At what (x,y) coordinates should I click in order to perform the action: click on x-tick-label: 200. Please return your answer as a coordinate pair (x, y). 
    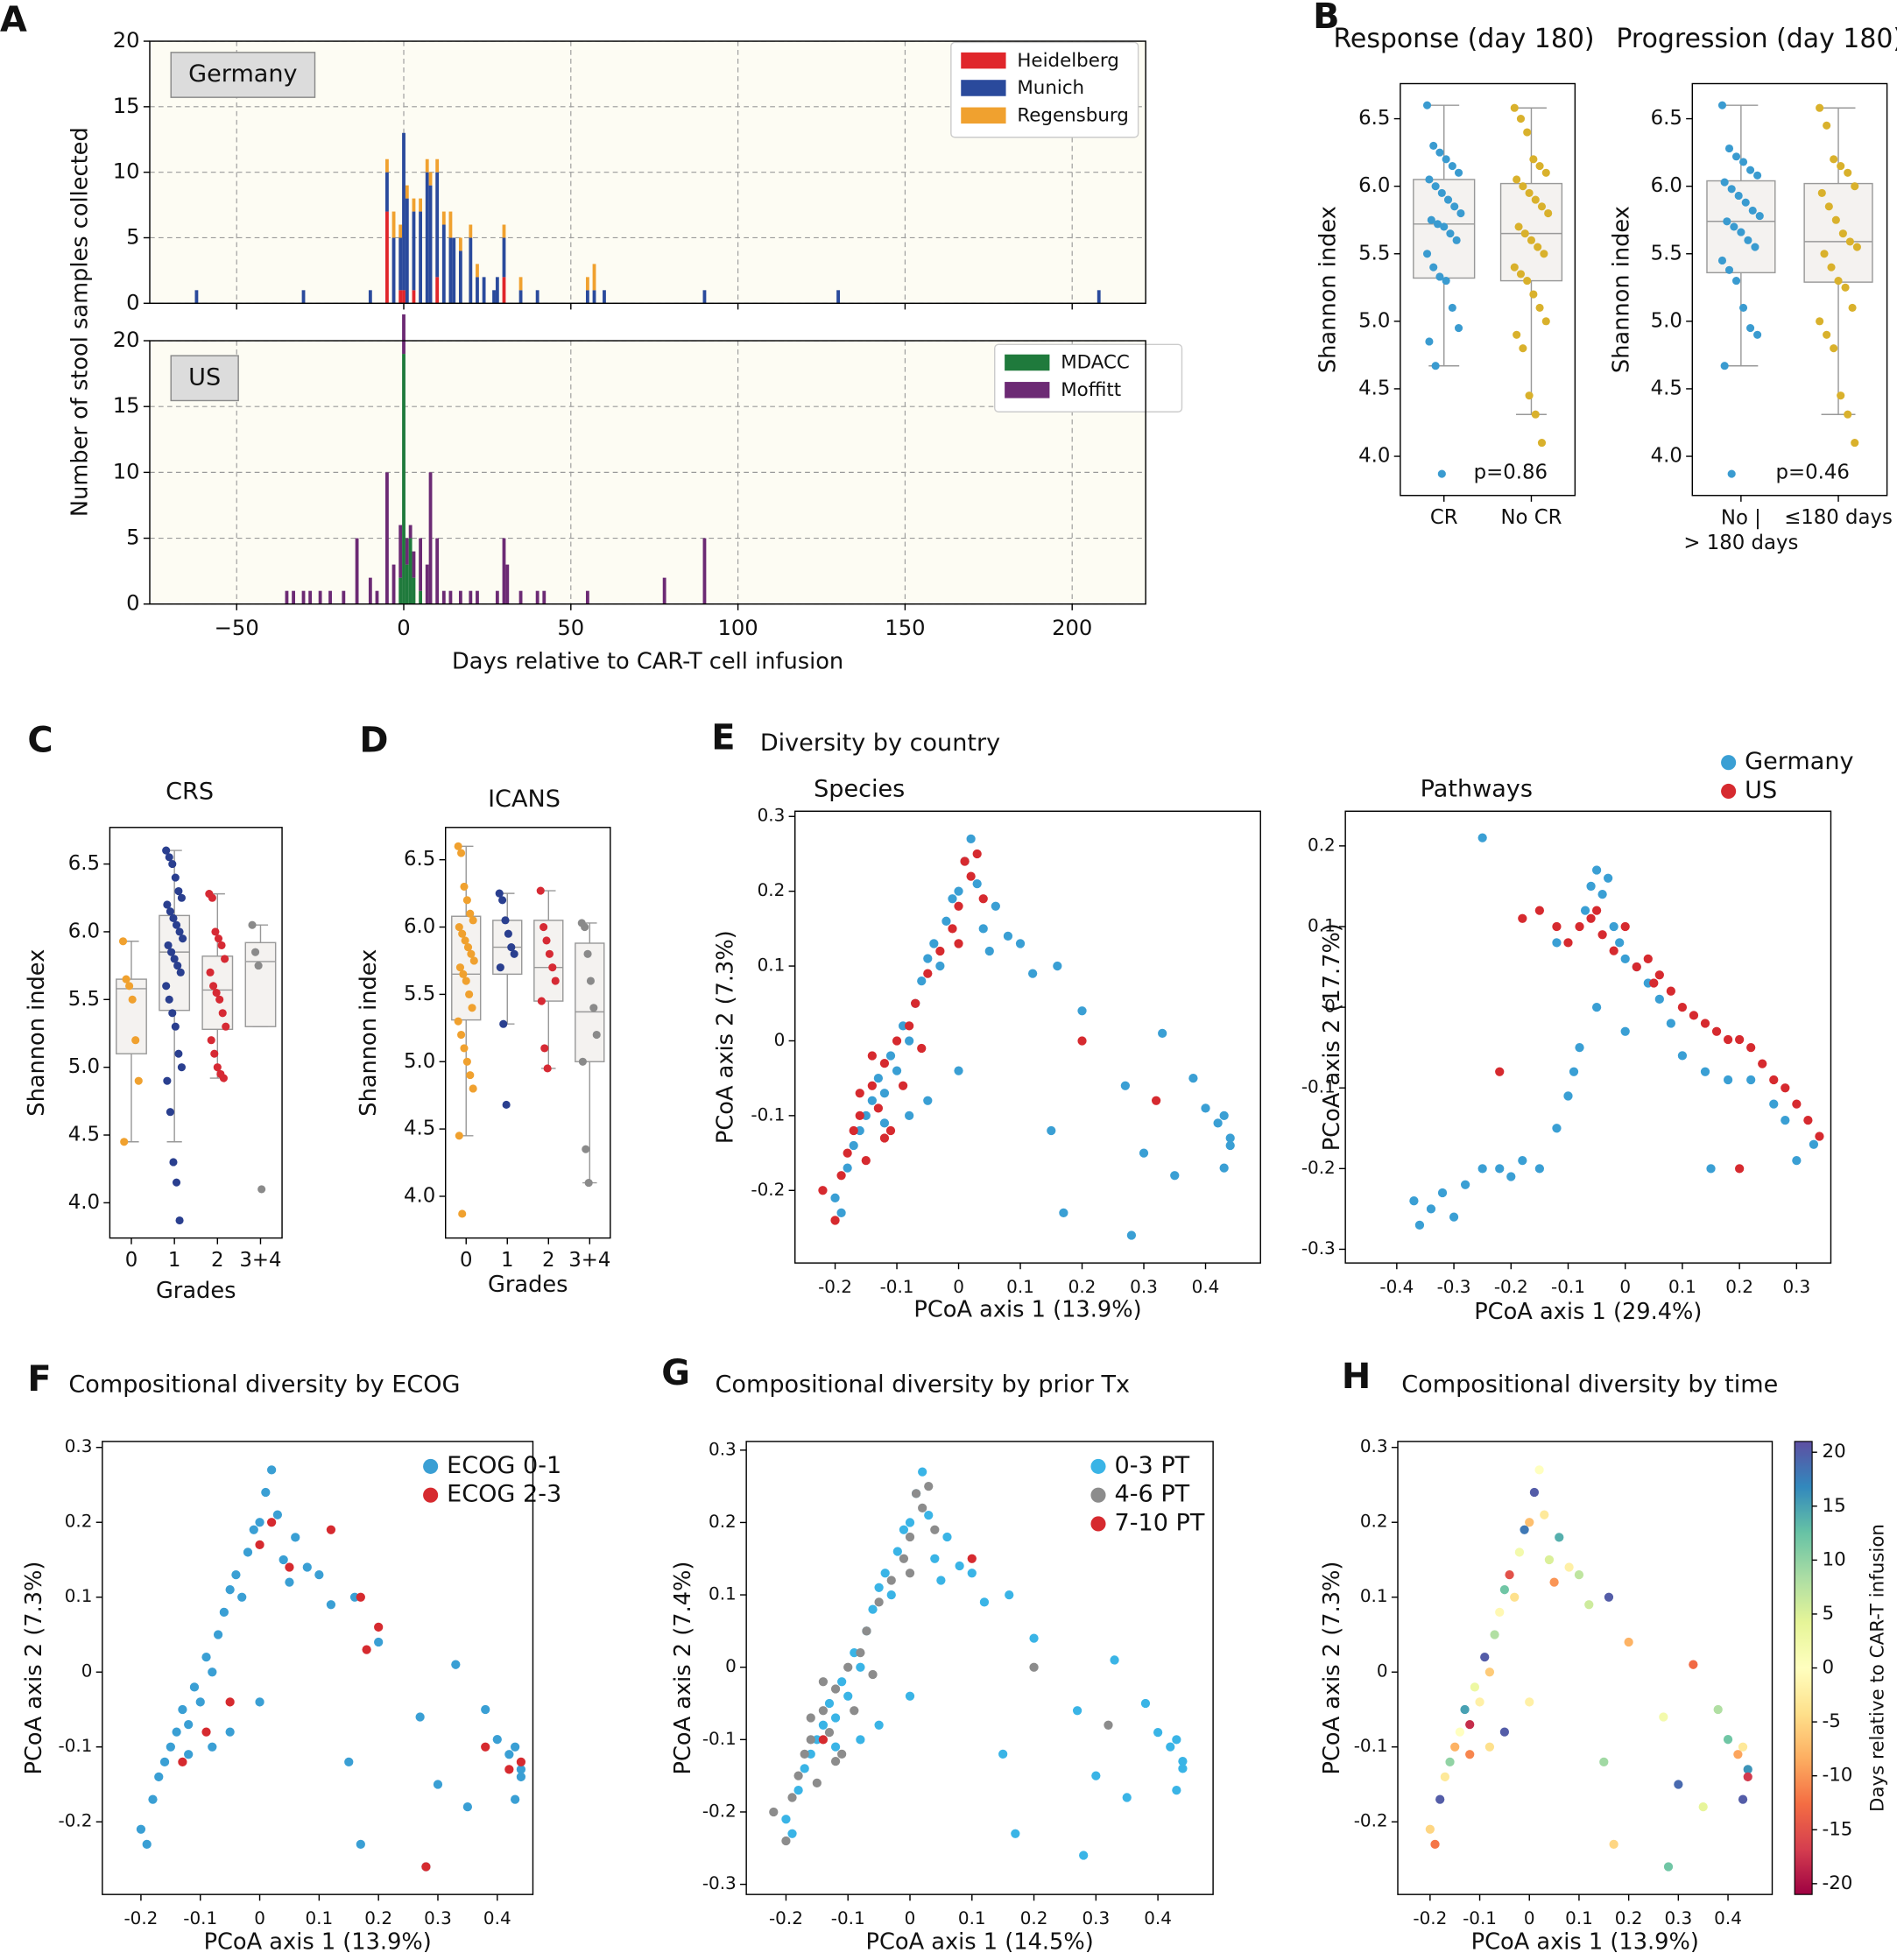
    Looking at the image, I should click on (1072, 628).